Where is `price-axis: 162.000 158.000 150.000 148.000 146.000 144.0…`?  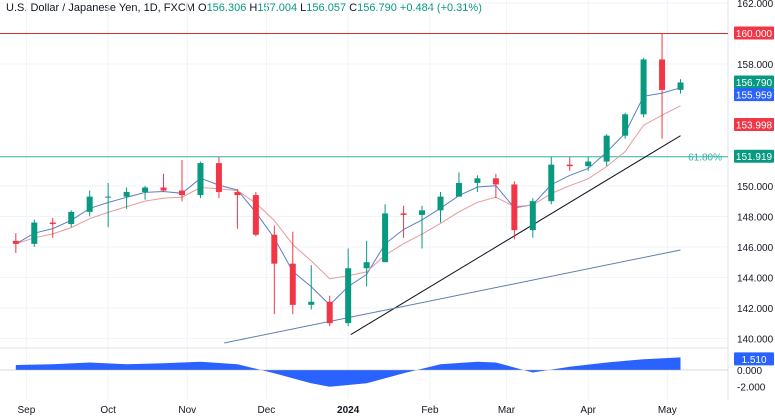 price-axis: 162.000 158.000 150.000 148.000 146.000 144.0… is located at coordinates (755, 197).